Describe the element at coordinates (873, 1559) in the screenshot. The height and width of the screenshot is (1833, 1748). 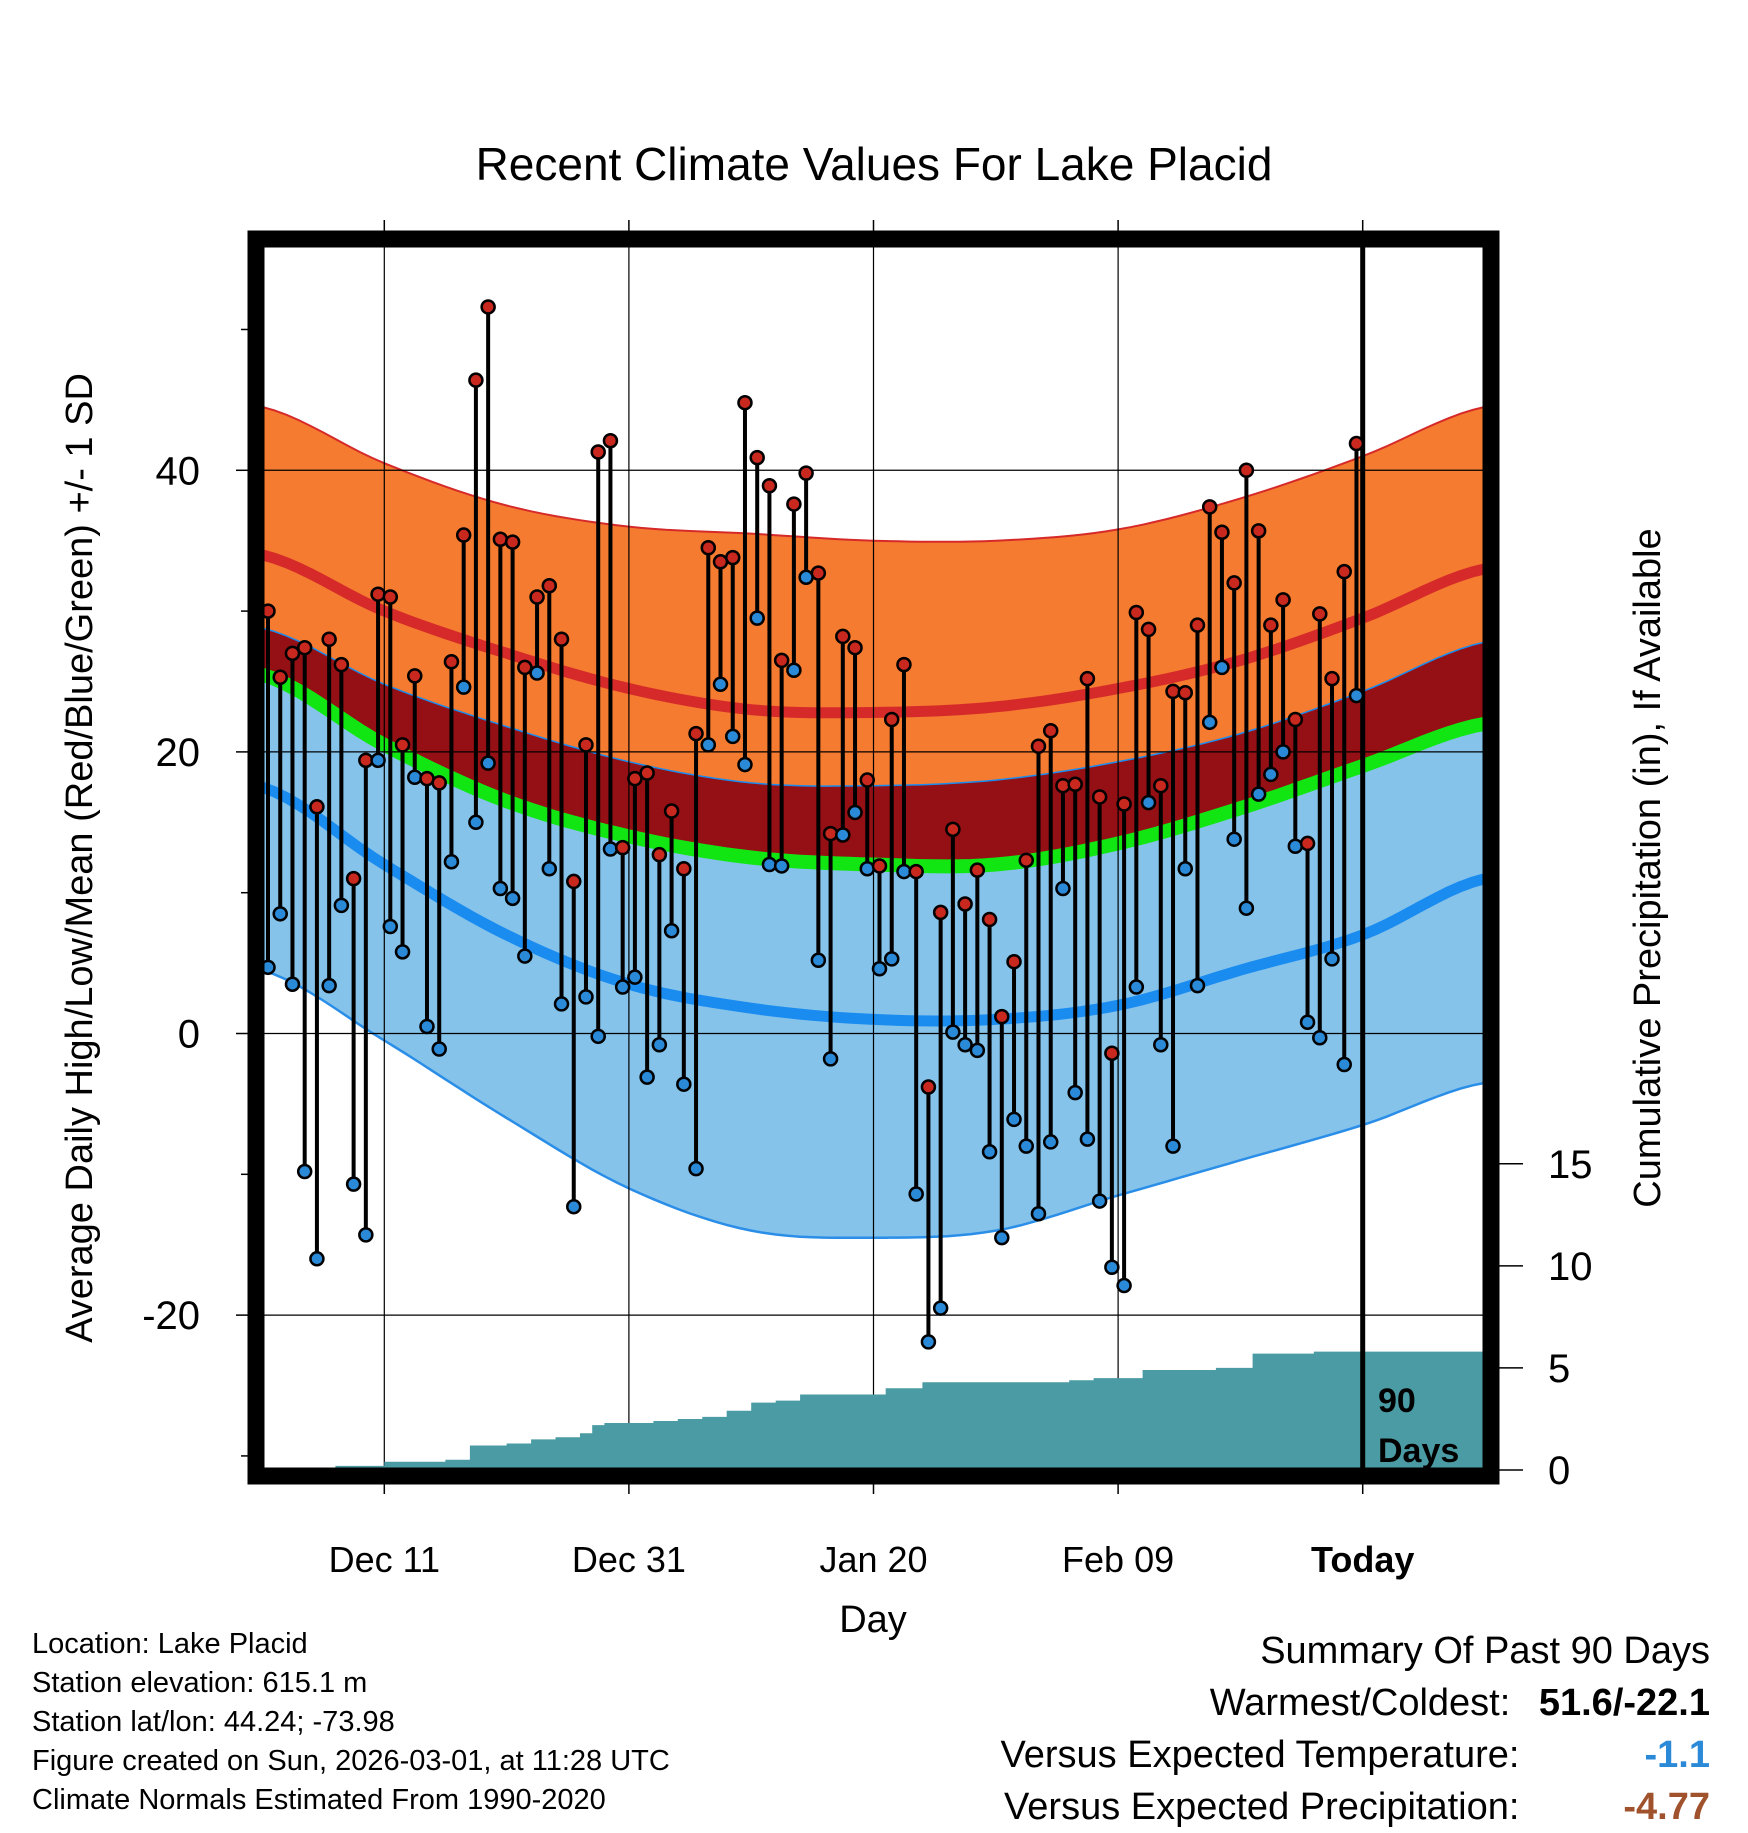
I see `x-tick-label: Jan 20` at that location.